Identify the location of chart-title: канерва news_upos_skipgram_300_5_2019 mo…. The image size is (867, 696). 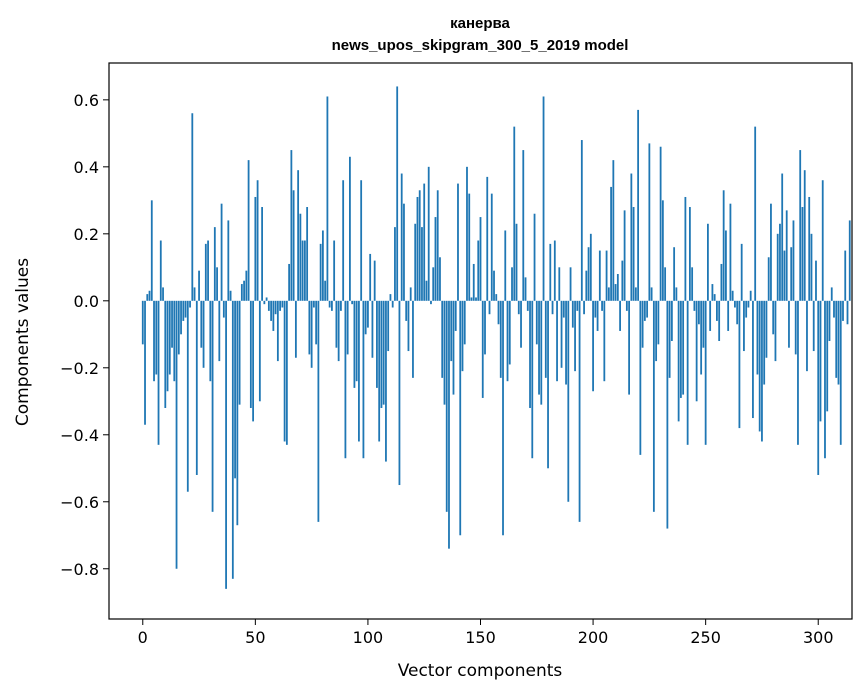
(480, 34).